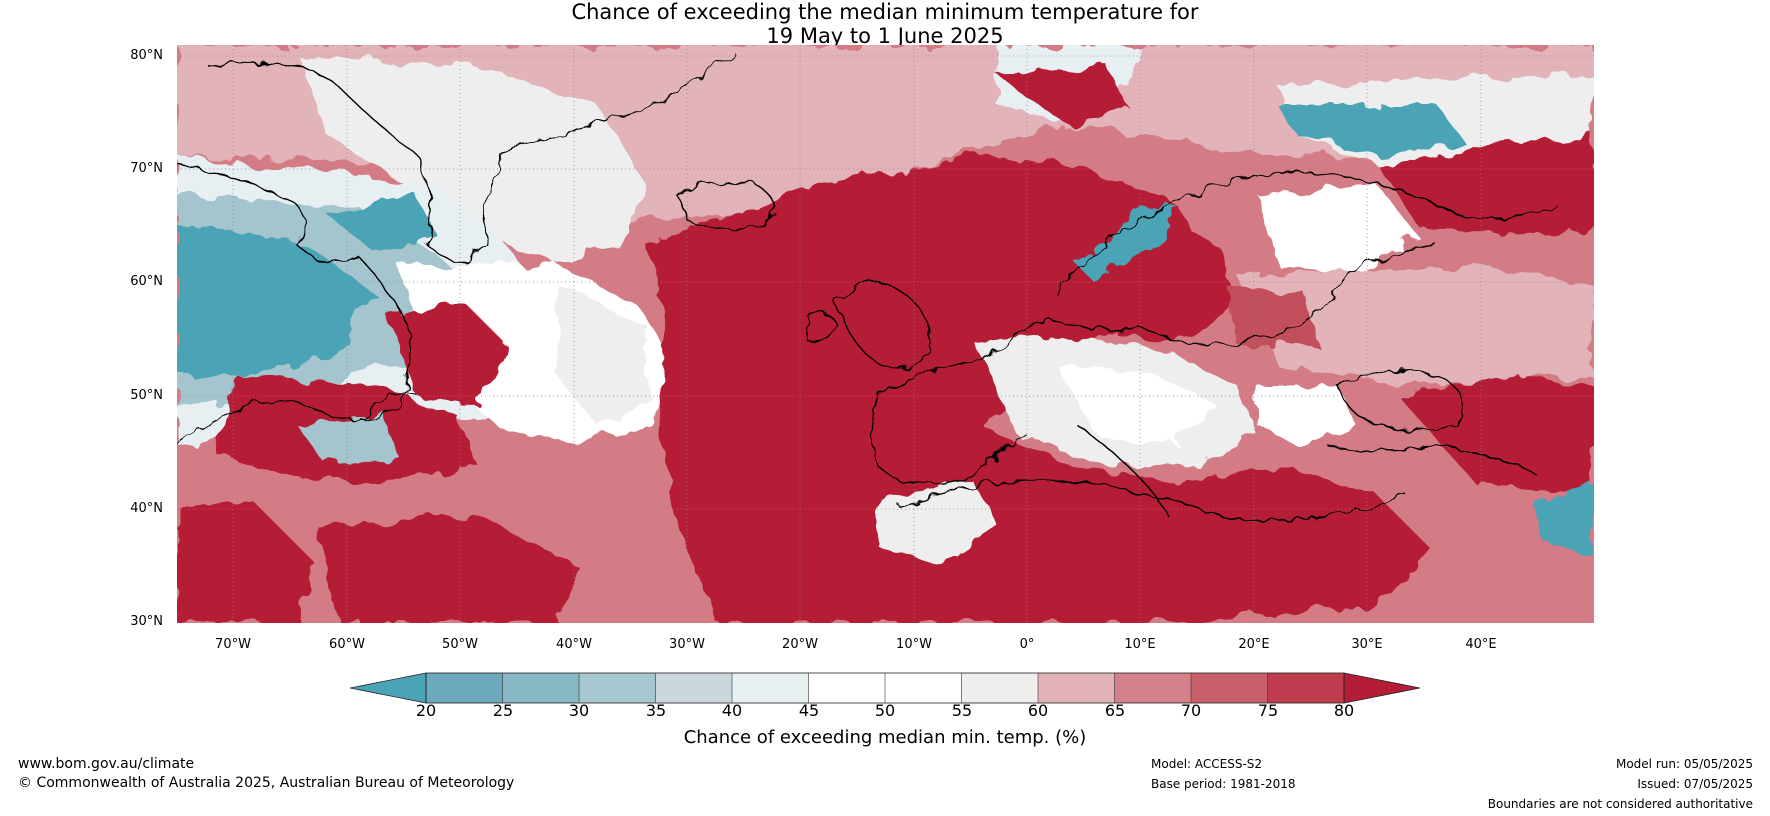 The width and height of the screenshot is (1770, 816). Describe the element at coordinates (1191, 710) in the screenshot. I see `colorbar-tick-70: 70` at that location.